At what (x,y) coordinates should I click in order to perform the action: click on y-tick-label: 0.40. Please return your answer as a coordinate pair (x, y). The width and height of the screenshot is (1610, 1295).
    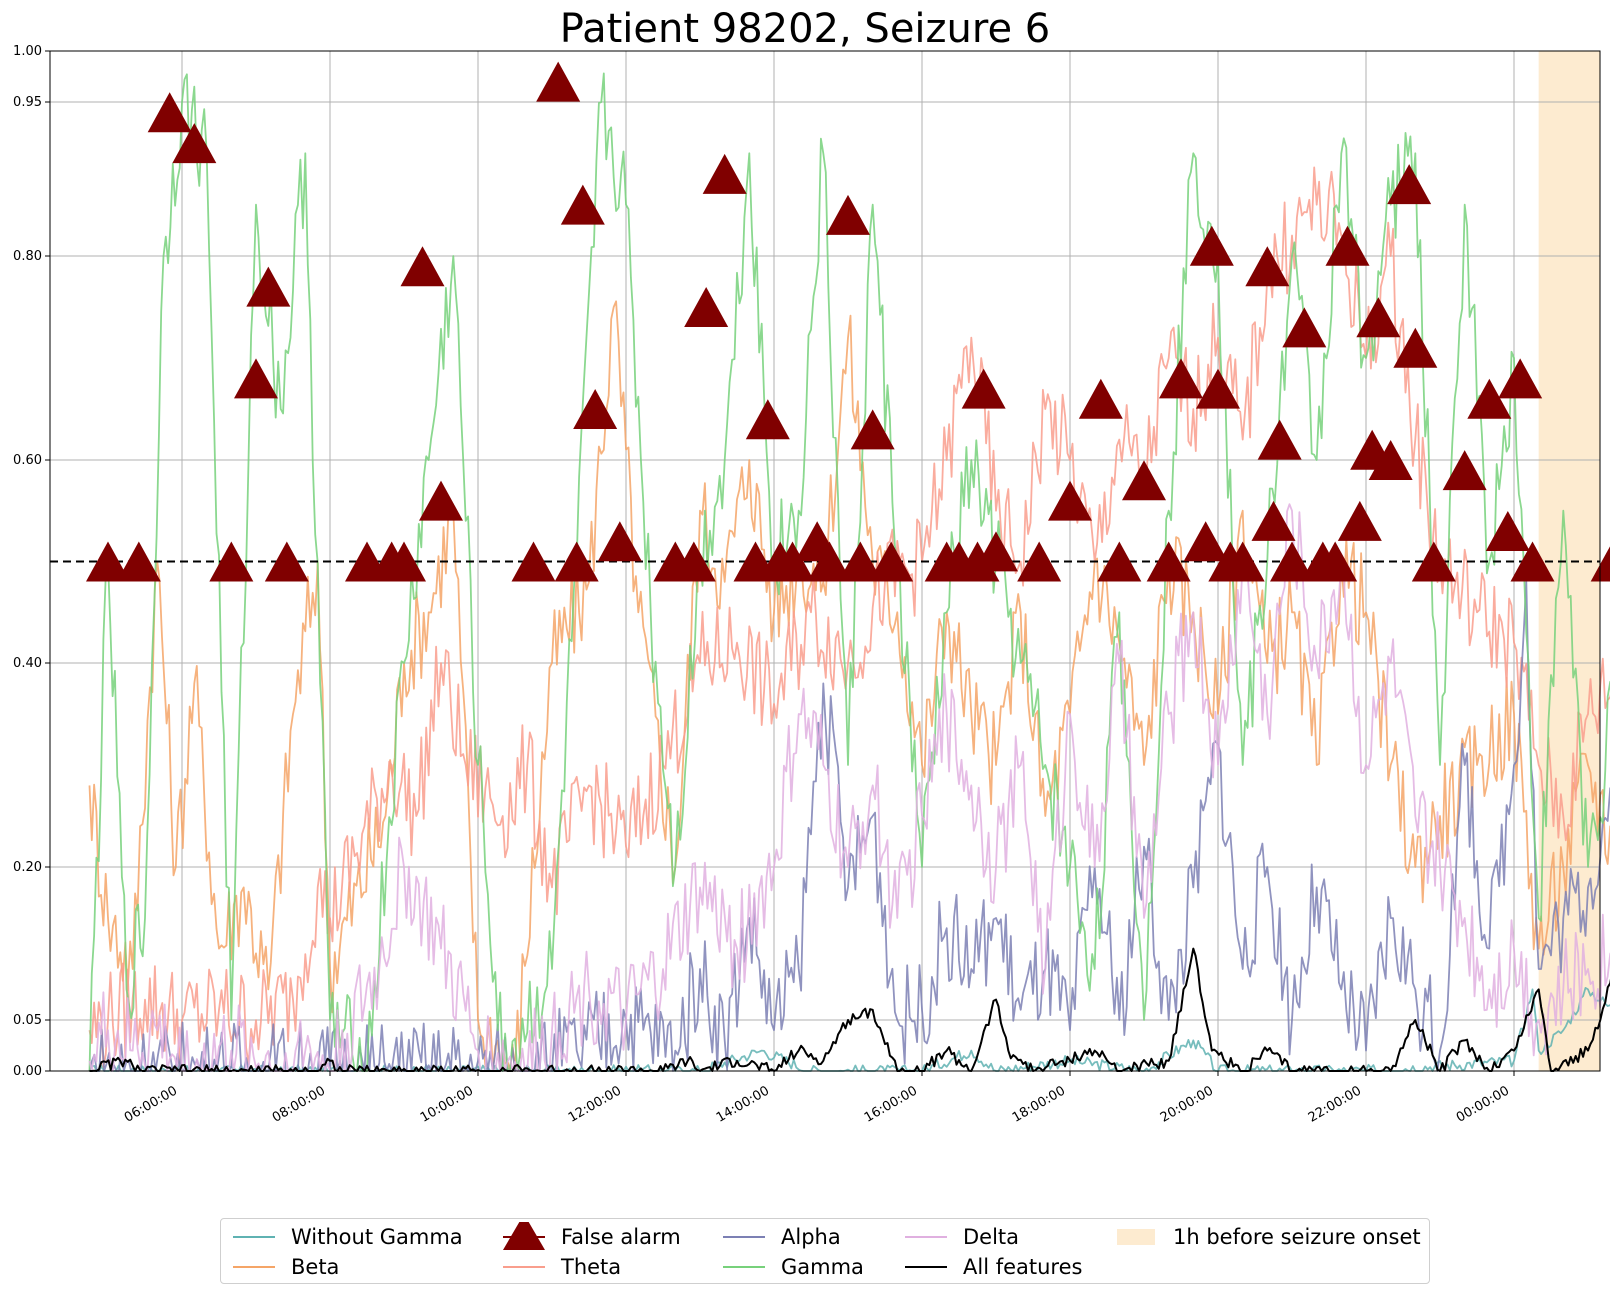
    Looking at the image, I should click on (27, 663).